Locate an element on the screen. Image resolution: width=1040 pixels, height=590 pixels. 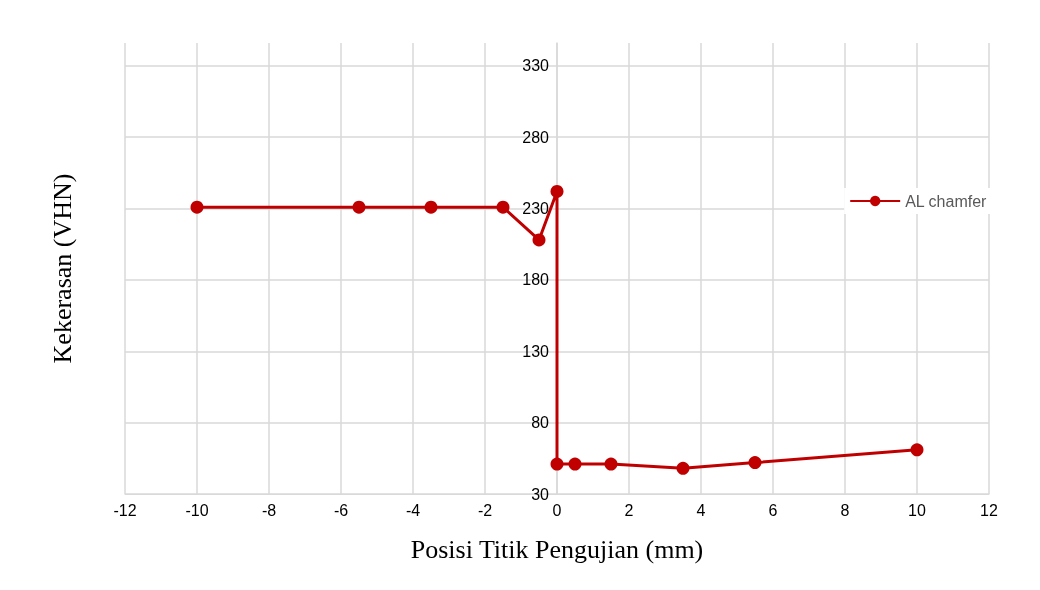
x-tick-label: 2 is located at coordinates (629, 510).